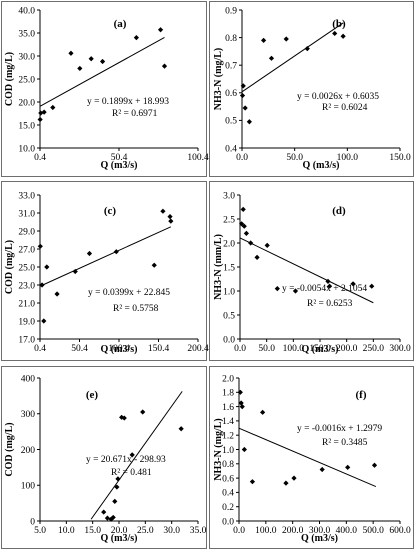  I want to click on panel-a-label: (a), so click(120, 24).